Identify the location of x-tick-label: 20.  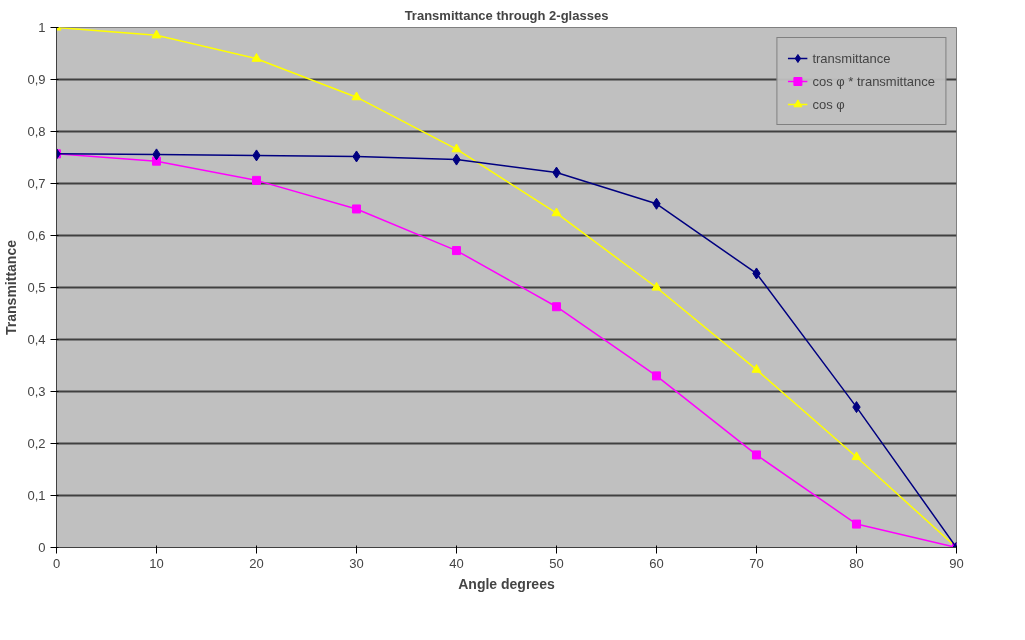
(256, 563).